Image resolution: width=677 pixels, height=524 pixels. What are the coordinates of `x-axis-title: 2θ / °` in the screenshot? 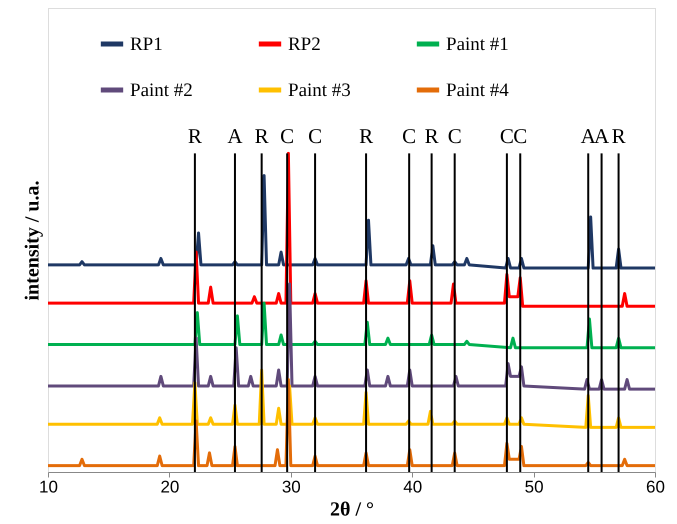 It's located at (352, 509).